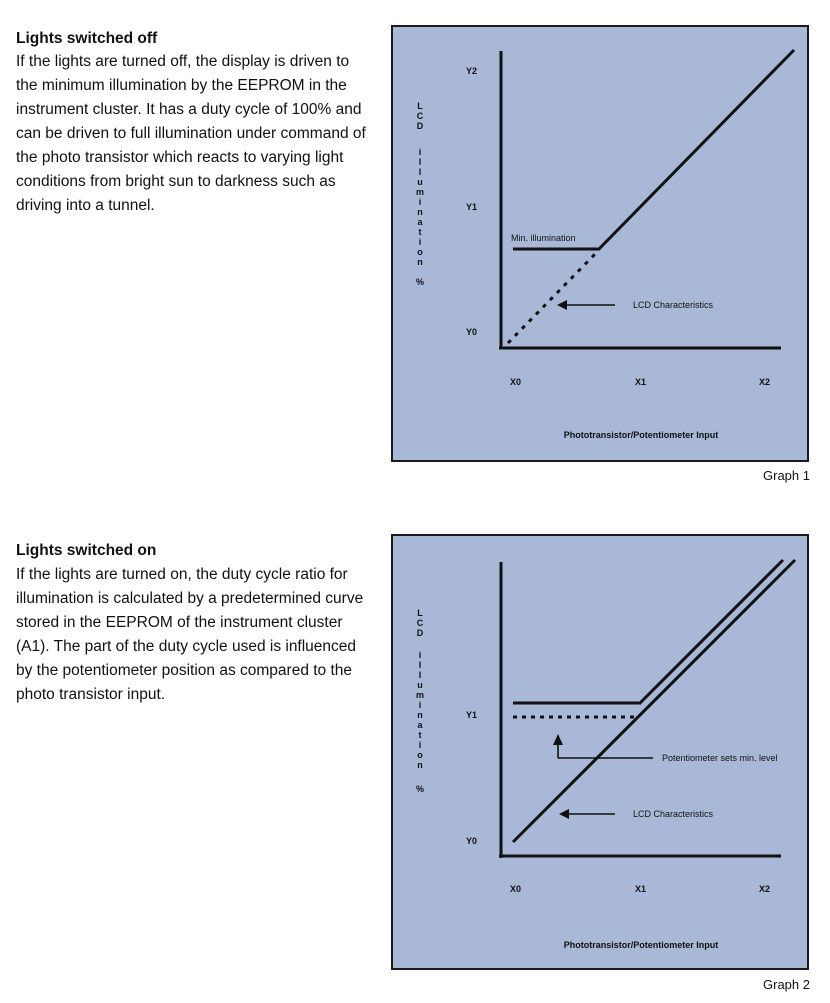 The height and width of the screenshot is (1003, 830). I want to click on graph-2-x-tick: X2, so click(764, 889).